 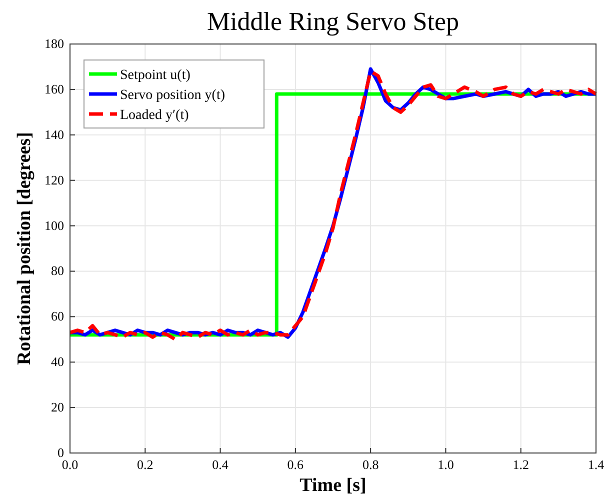 What do you see at coordinates (61, 452) in the screenshot?
I see `y-tick-label: 0` at bounding box center [61, 452].